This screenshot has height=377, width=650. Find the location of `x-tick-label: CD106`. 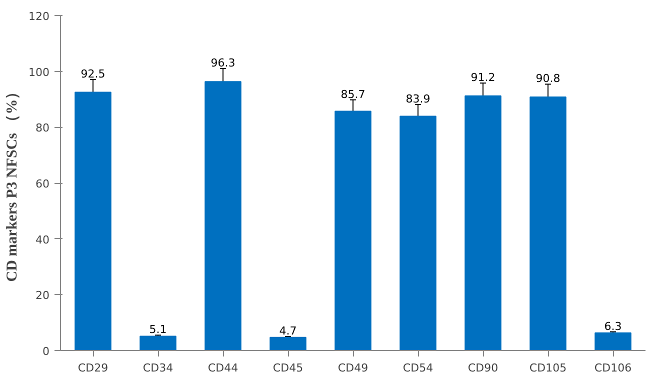

x-tick-label: CD106 is located at coordinates (613, 368).